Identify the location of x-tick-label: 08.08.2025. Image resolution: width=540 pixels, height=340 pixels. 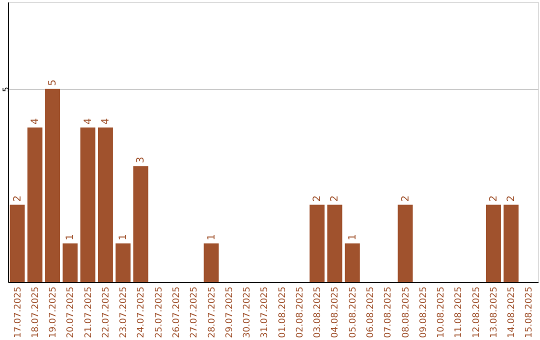
(406, 312).